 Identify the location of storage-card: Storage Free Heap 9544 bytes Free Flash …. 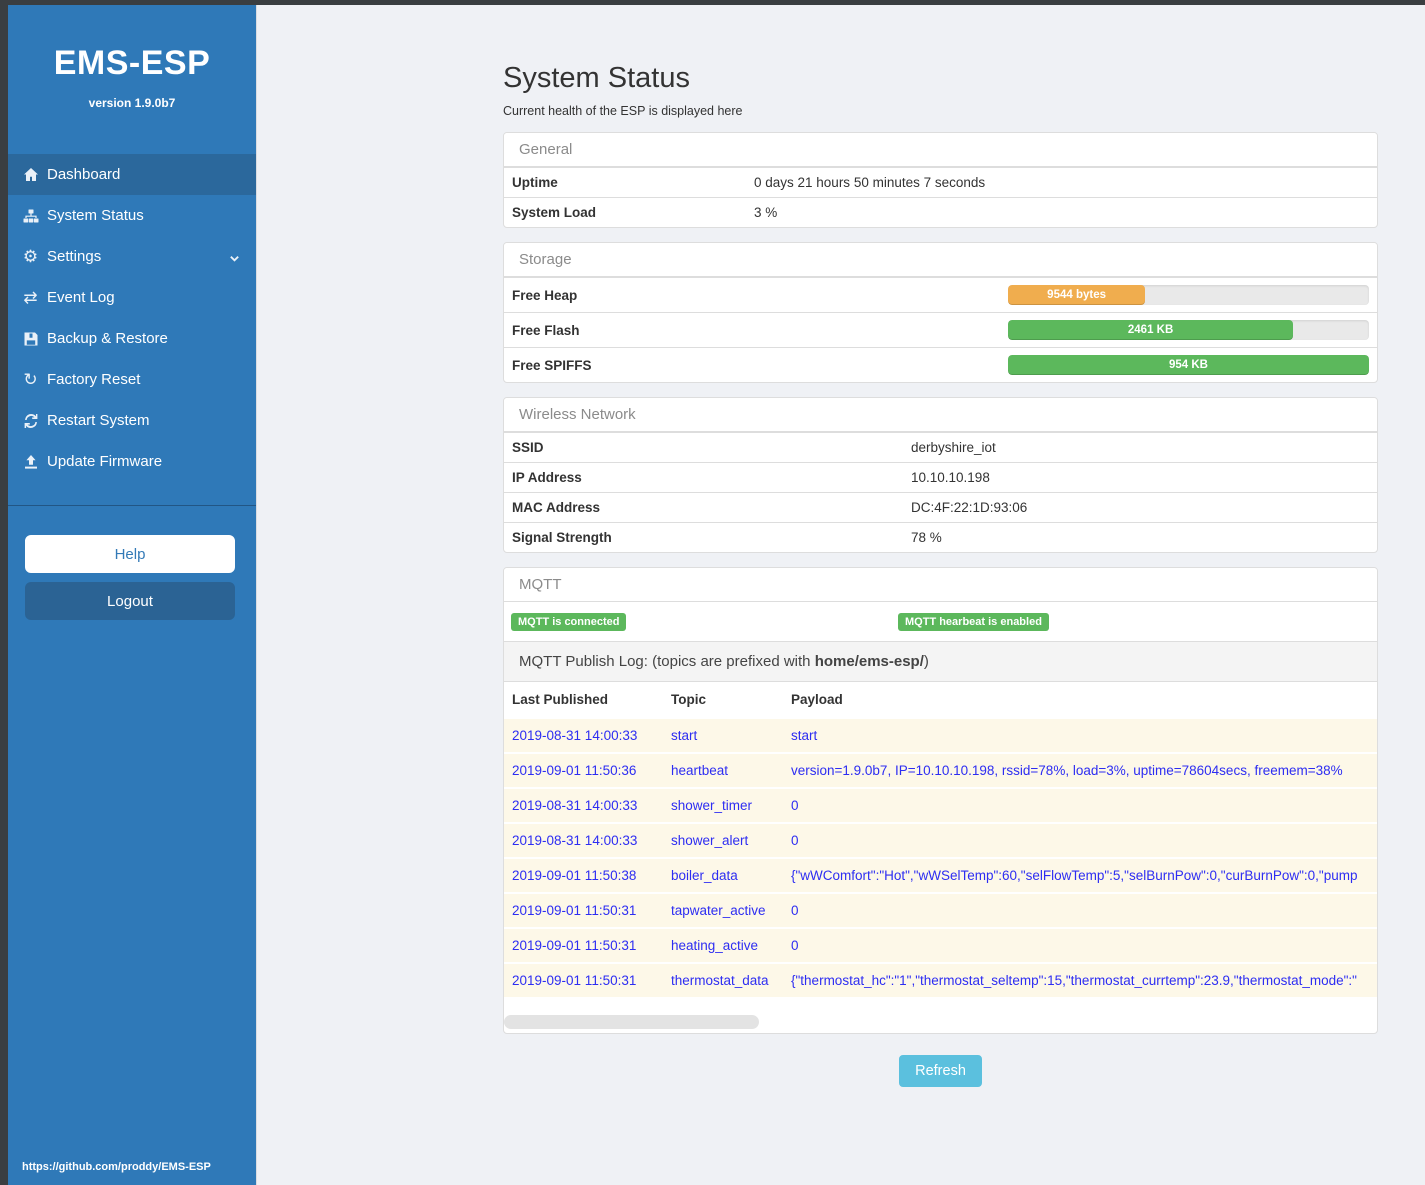
(940, 312).